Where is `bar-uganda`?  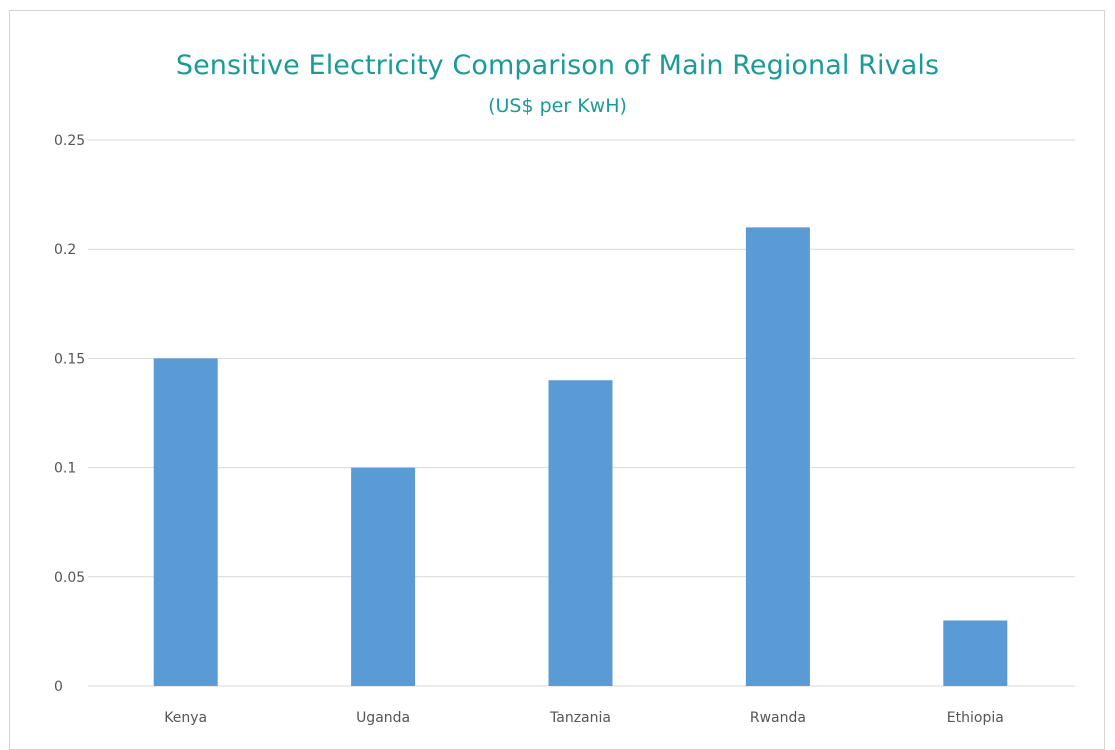 bar-uganda is located at coordinates (383, 576).